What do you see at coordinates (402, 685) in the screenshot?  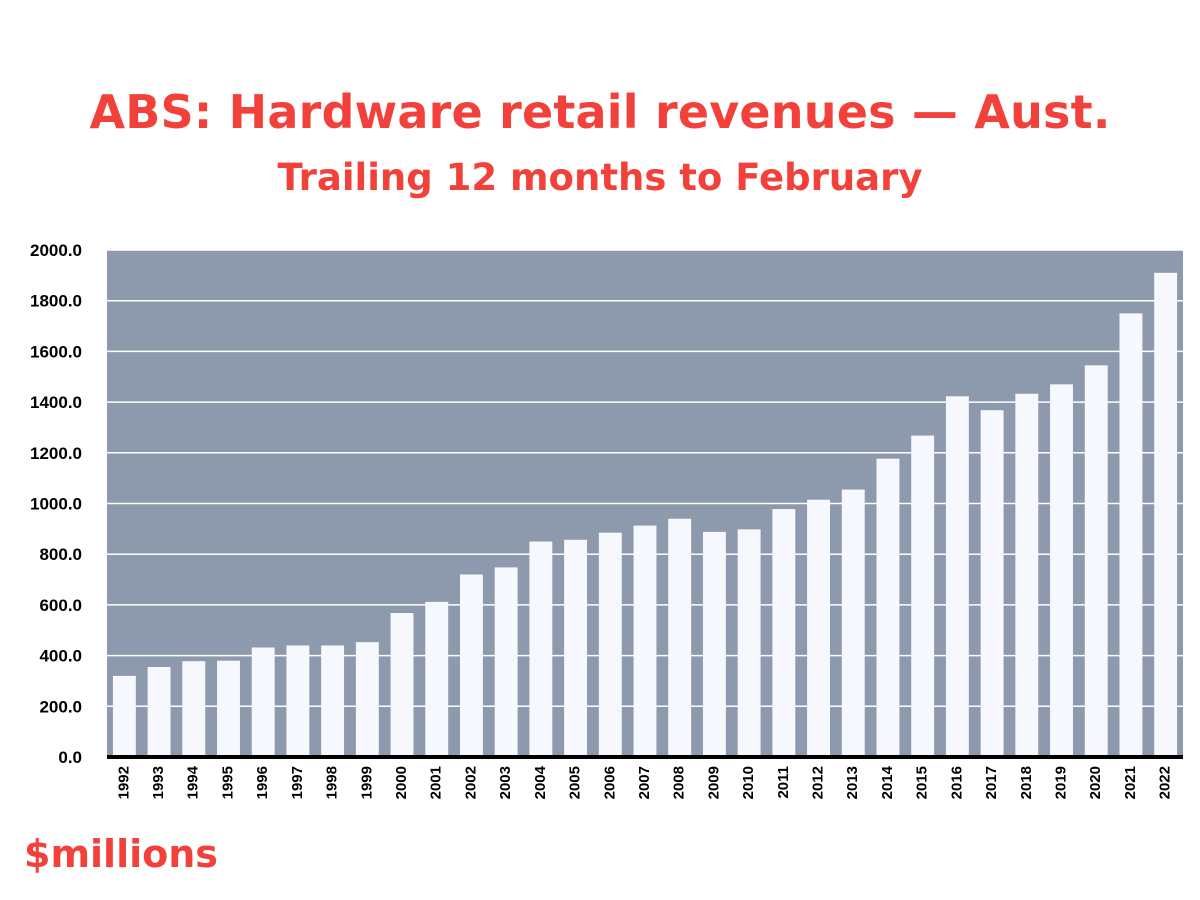 I see `bar-2000` at bounding box center [402, 685].